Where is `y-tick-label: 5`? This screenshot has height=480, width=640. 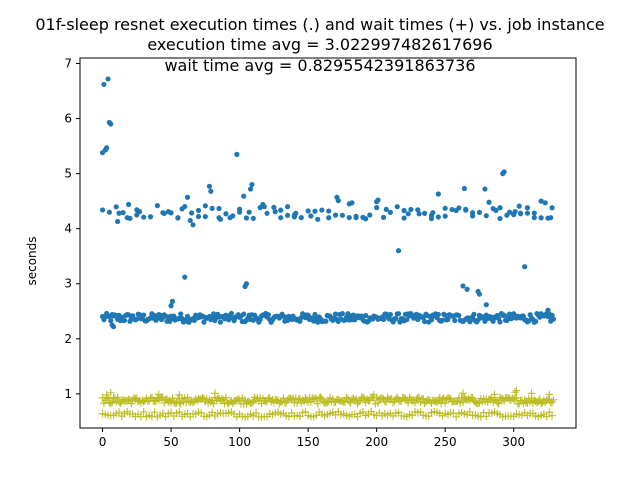
y-tick-label: 5 is located at coordinates (68, 174).